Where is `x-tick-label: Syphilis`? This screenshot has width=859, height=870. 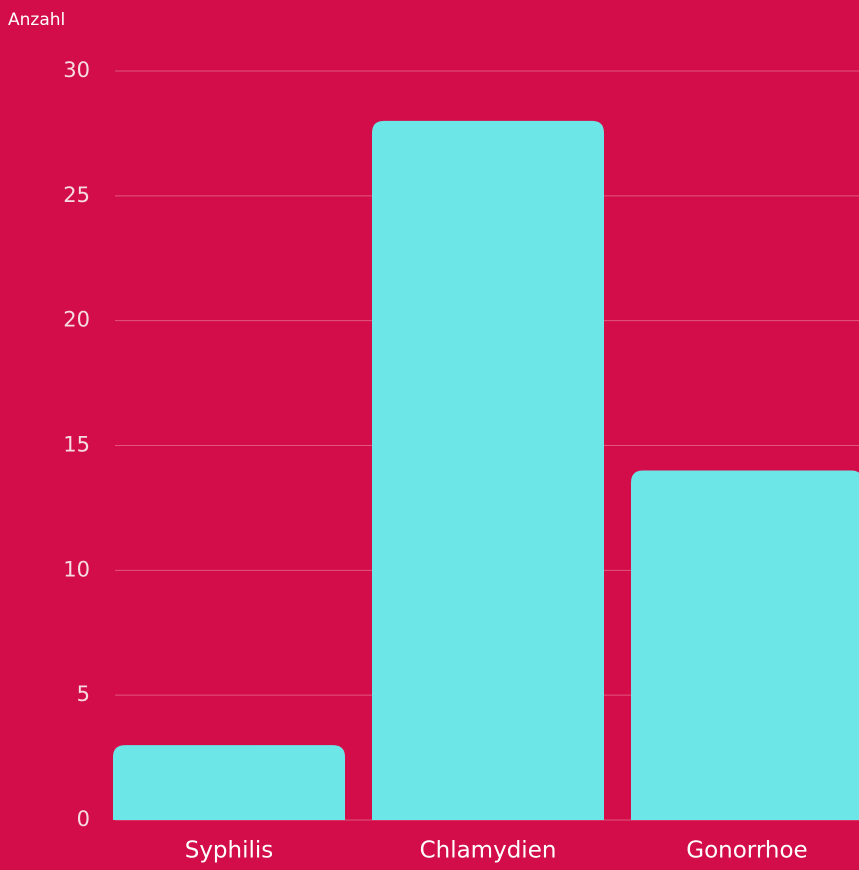 x-tick-label: Syphilis is located at coordinates (229, 851).